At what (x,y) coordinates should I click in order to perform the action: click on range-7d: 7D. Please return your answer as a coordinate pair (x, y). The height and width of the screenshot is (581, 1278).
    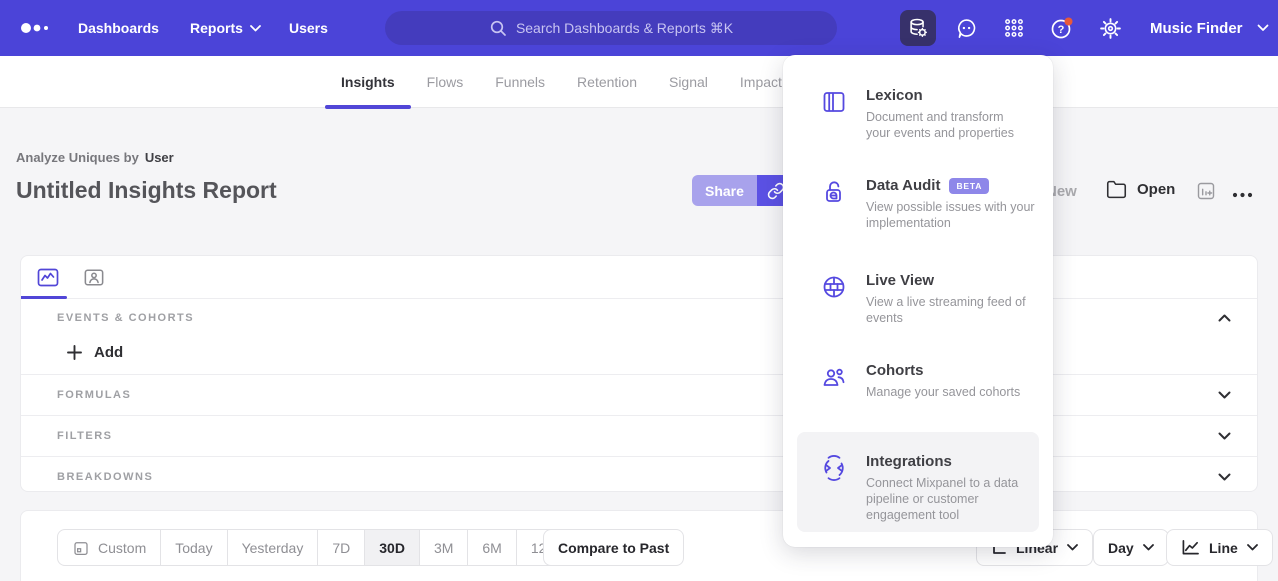
    Looking at the image, I should click on (342, 547).